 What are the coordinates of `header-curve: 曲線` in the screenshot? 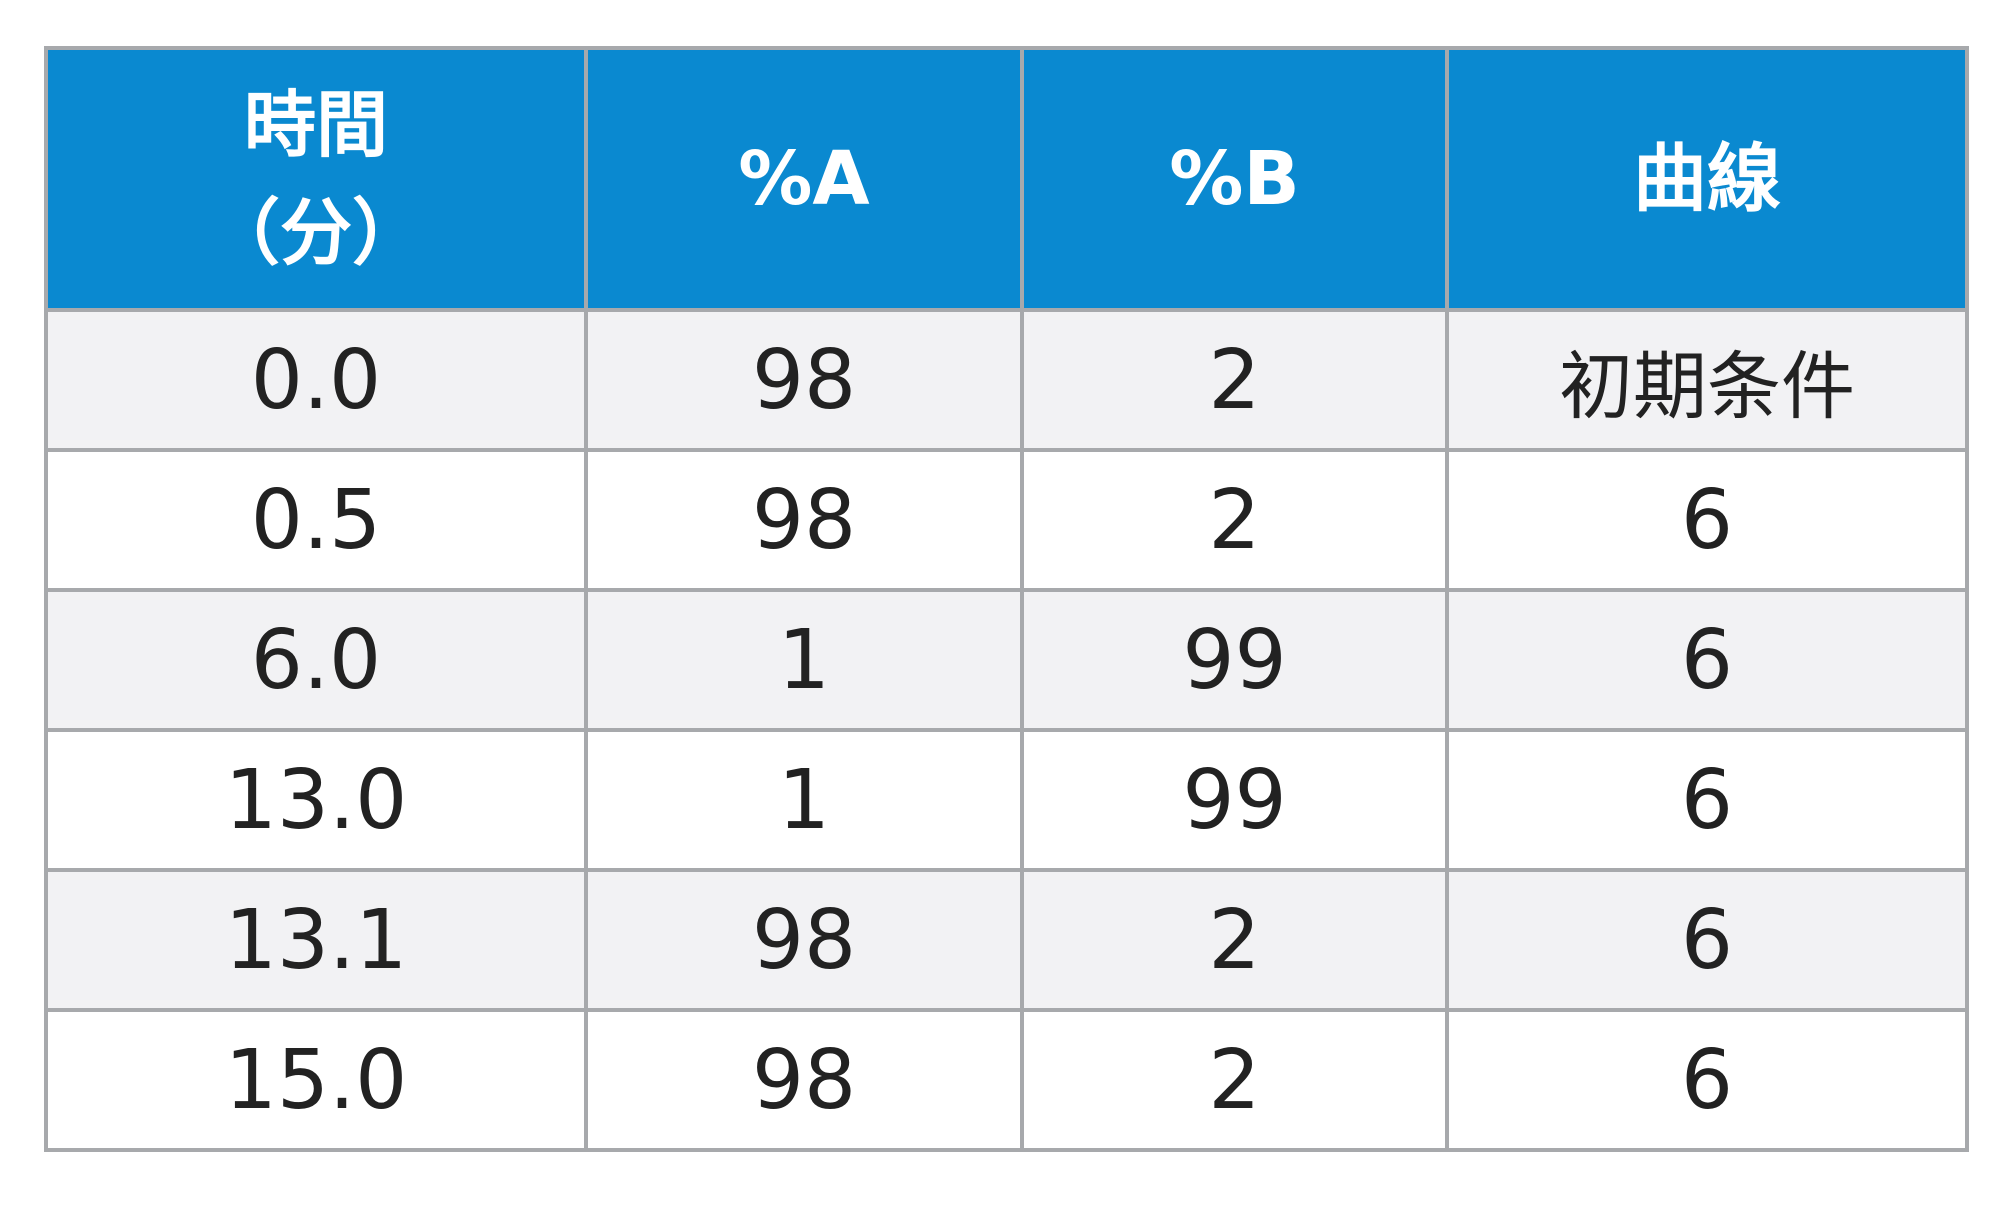 It's located at (1707, 179).